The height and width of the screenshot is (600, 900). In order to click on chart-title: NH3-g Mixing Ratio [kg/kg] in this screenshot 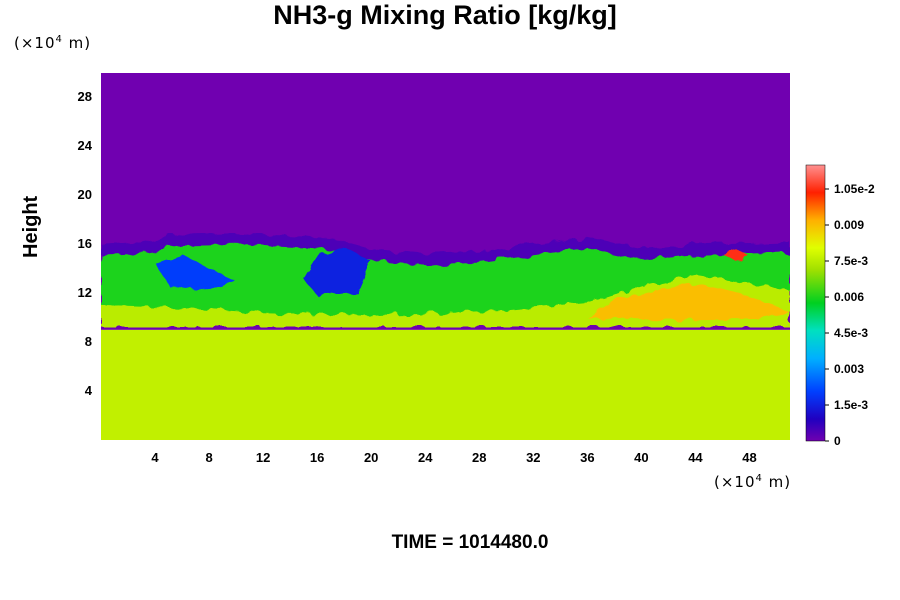, I will do `click(445, 15)`.